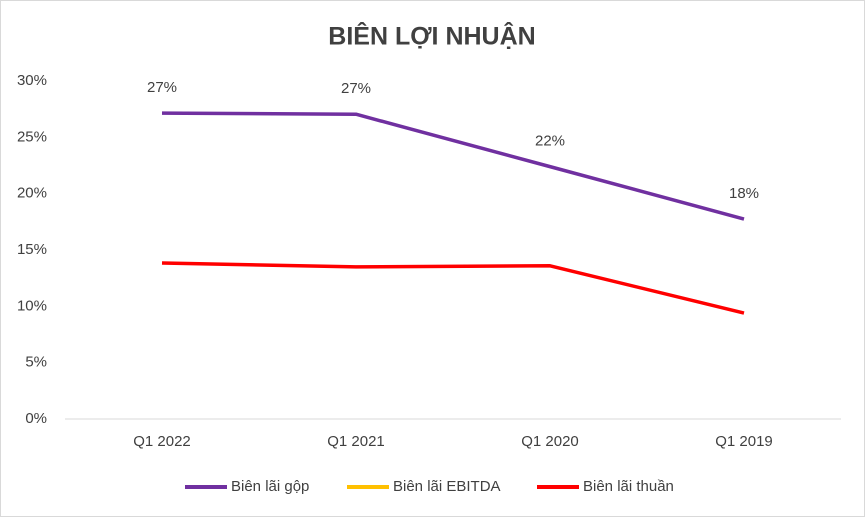  I want to click on legend-label: Biên lãi EBITDA, so click(447, 486).